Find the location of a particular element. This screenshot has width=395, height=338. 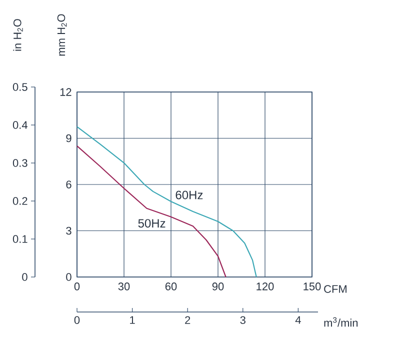

y-tick-label: 3 is located at coordinates (69, 230).